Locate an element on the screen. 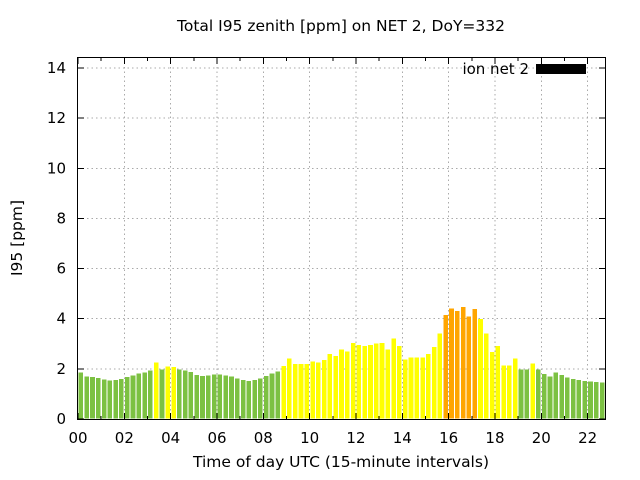 The width and height of the screenshot is (640, 480). y-tick-label: 0 is located at coordinates (61, 419).